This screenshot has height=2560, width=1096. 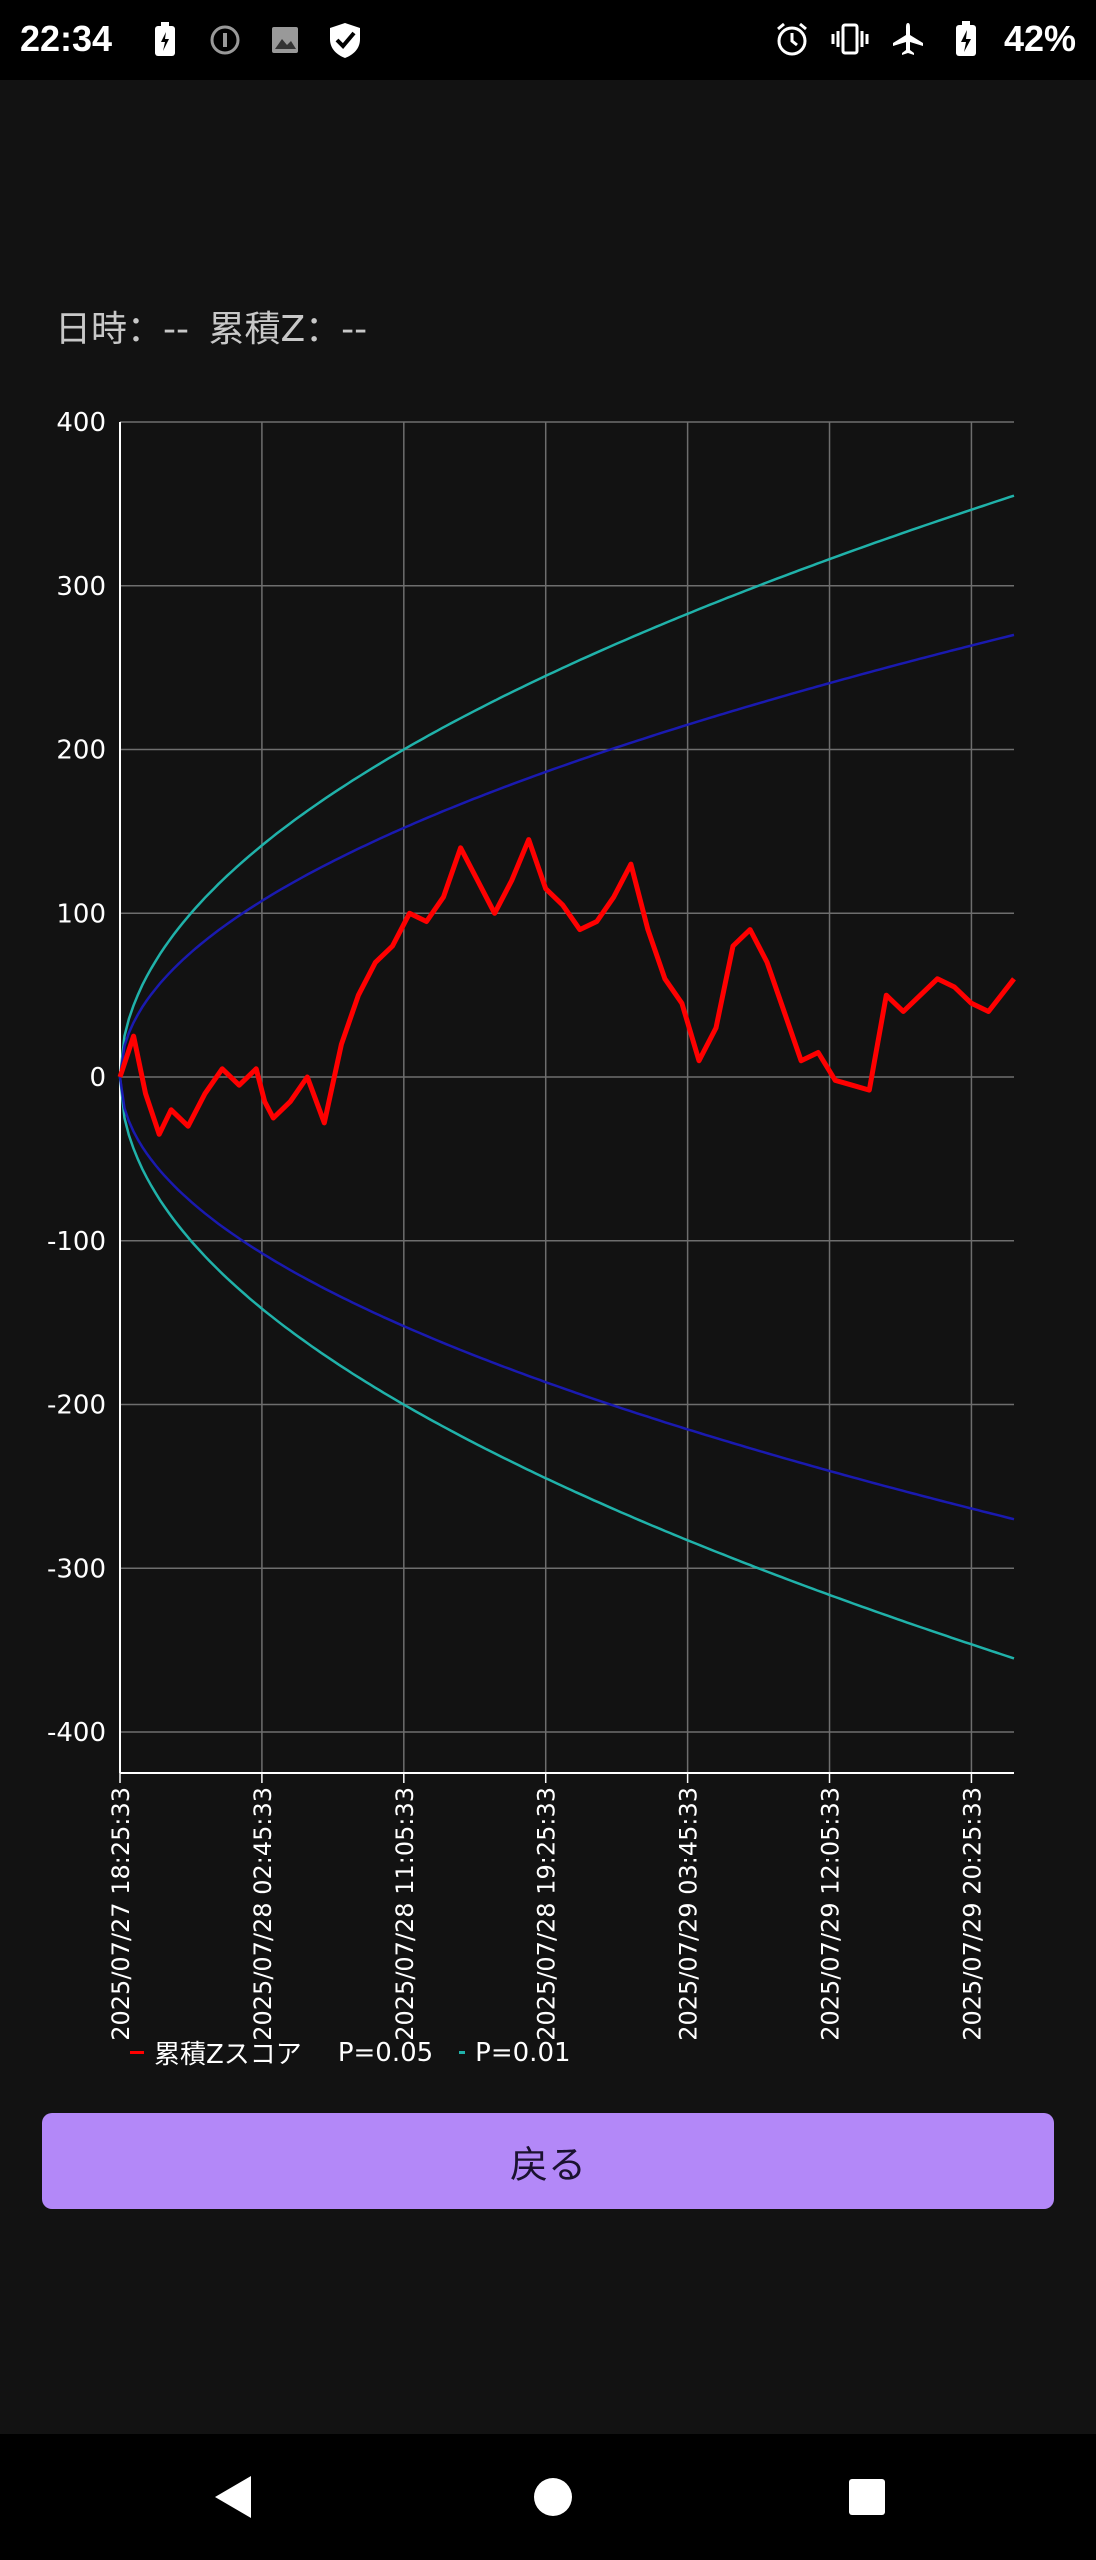 What do you see at coordinates (76, 1242) in the screenshot?
I see `y-tick-label: -100` at bounding box center [76, 1242].